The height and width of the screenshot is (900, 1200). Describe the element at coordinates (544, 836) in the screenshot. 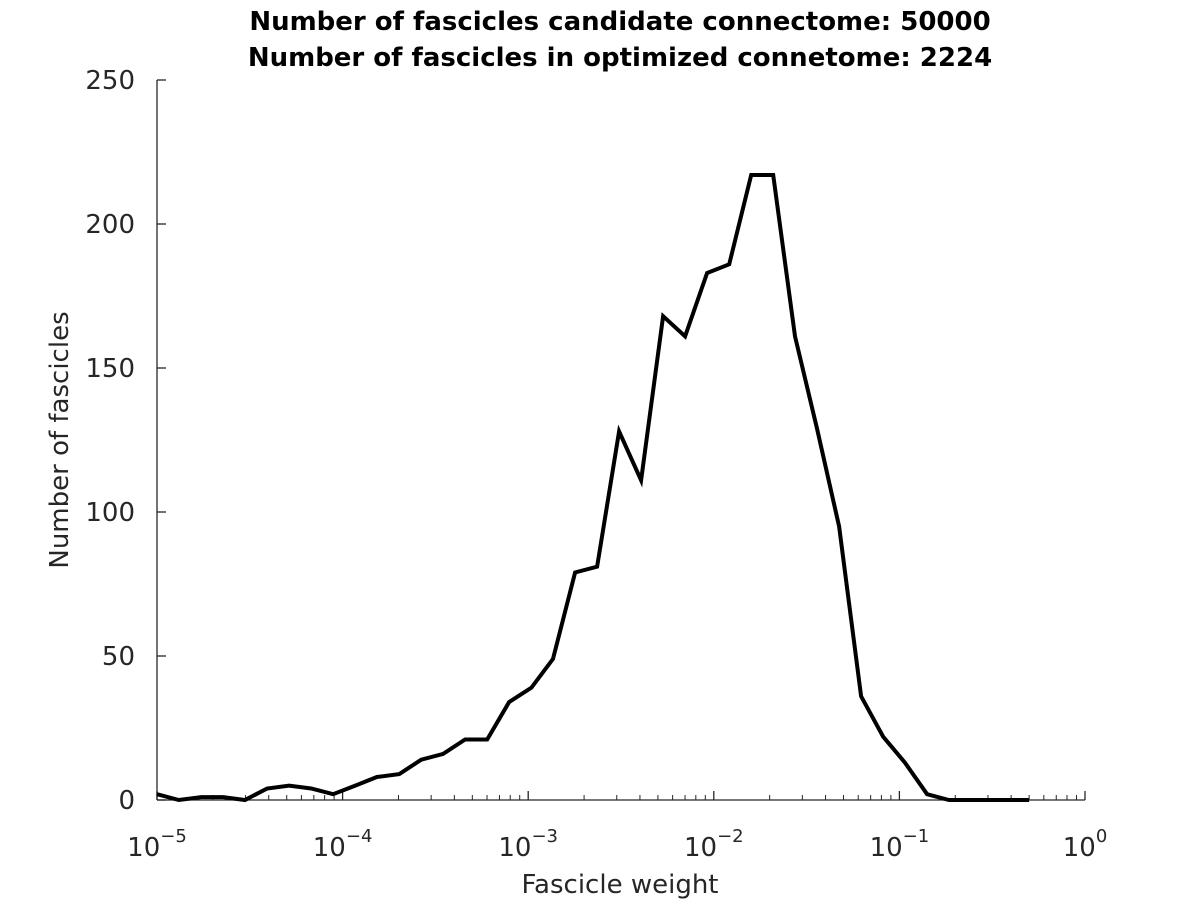

I see `x-tick-exponent: −3` at that location.